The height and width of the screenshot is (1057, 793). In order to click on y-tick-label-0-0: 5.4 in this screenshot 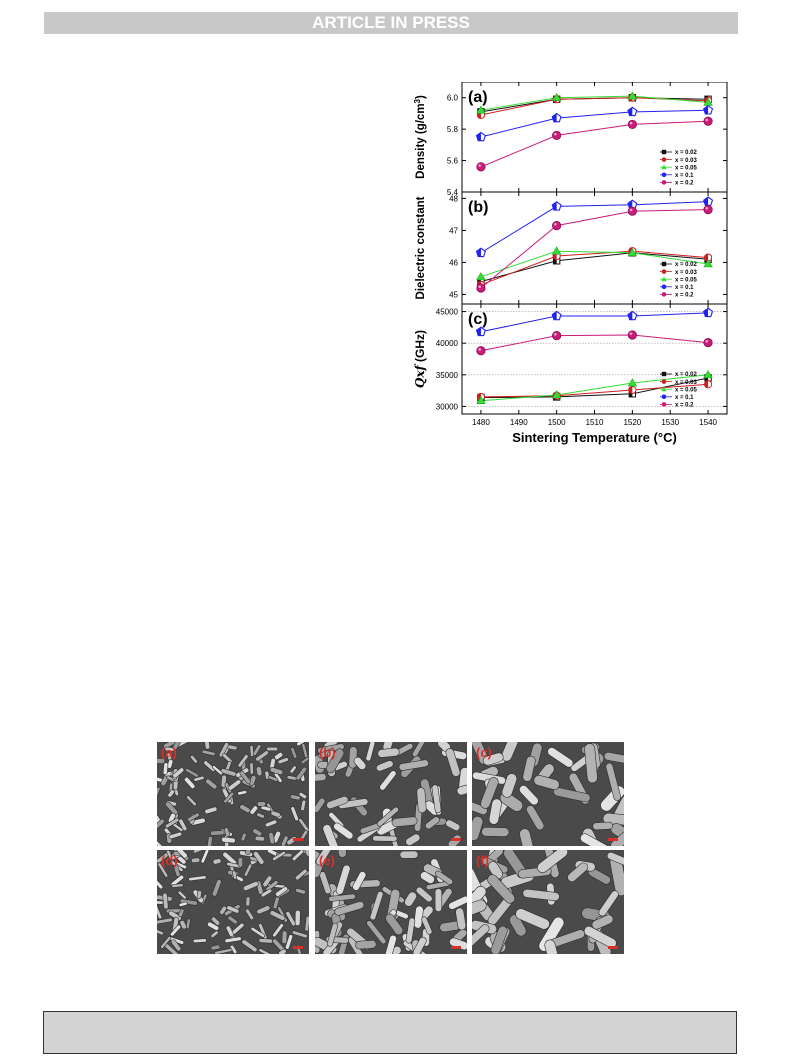, I will do `click(453, 192)`.